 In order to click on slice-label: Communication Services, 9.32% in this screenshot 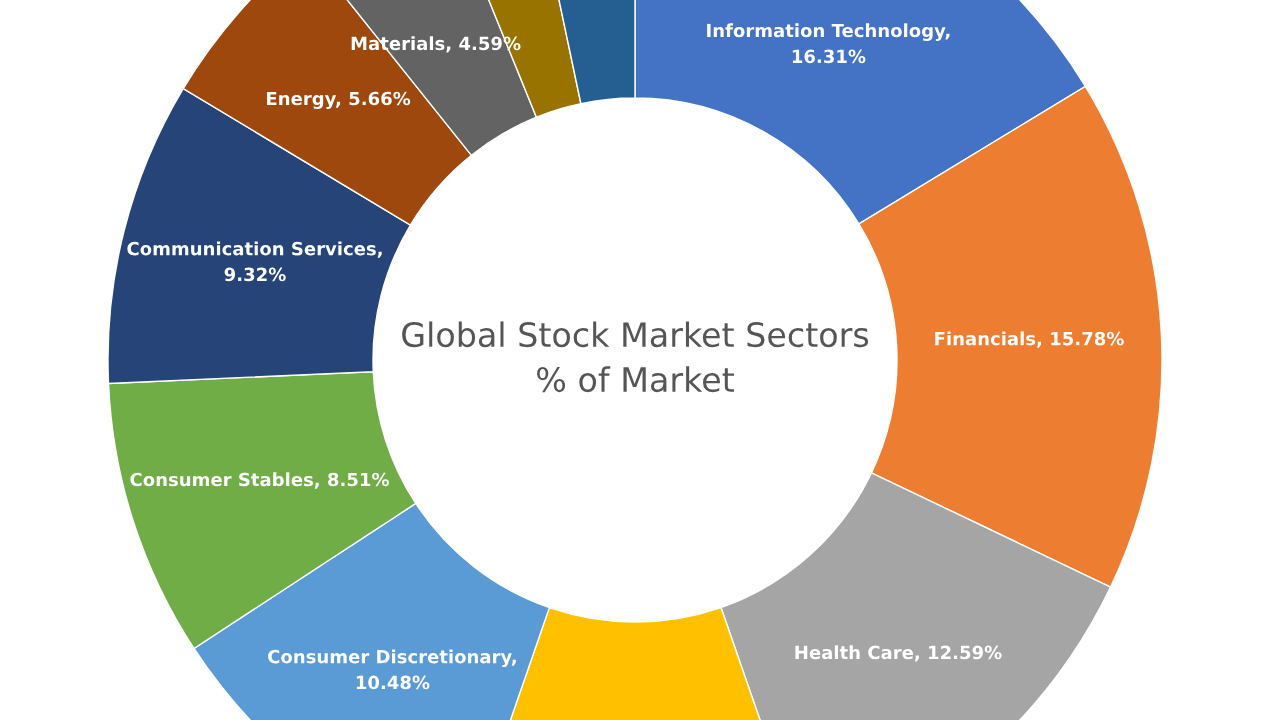, I will do `click(254, 261)`.